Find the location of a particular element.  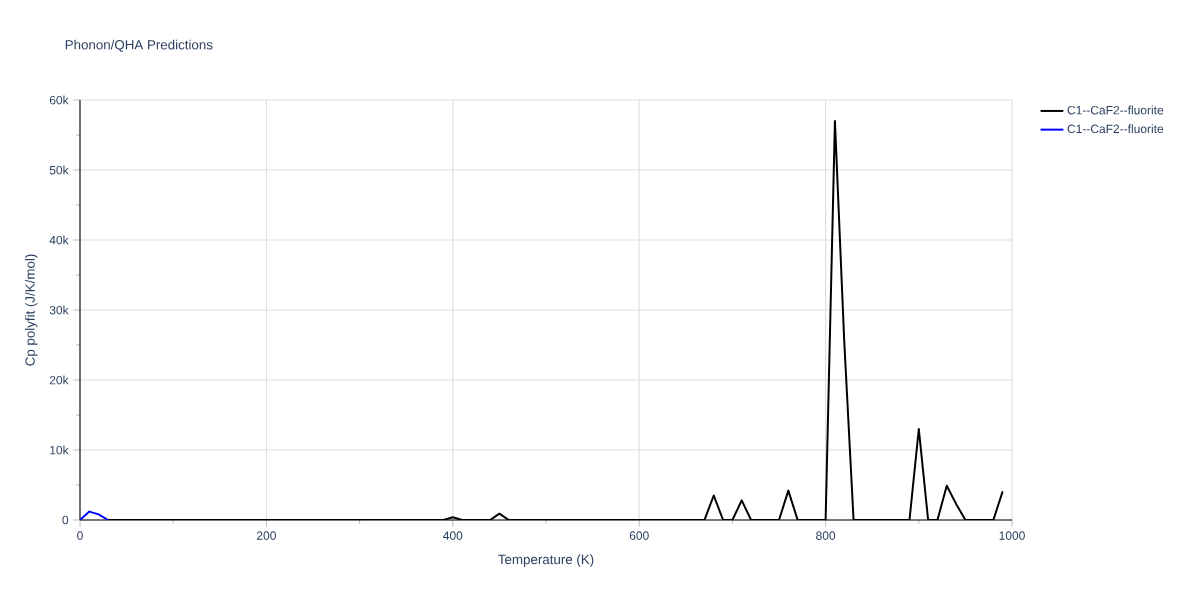

y-tick-label: 50k is located at coordinates (59, 170).